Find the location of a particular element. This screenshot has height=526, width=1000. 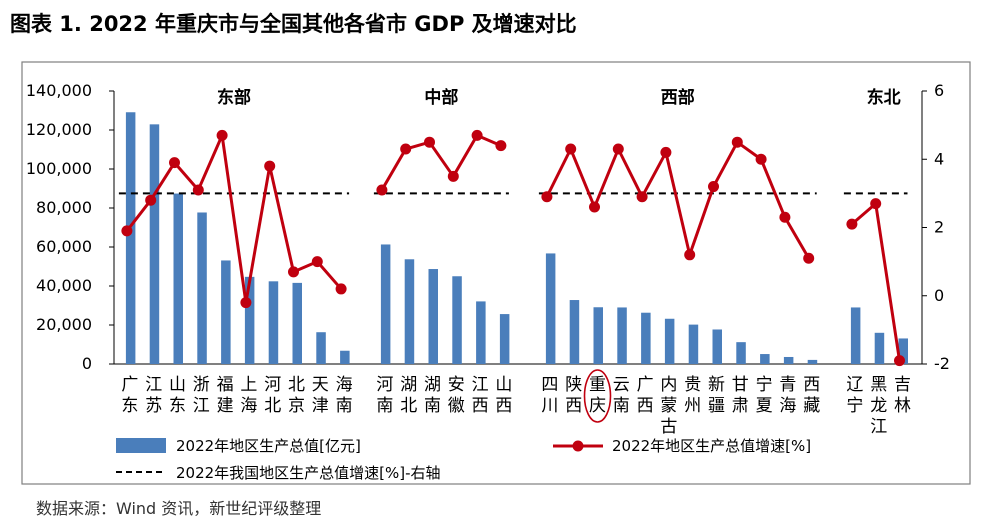

growth-point-上海 is located at coordinates (246, 303).